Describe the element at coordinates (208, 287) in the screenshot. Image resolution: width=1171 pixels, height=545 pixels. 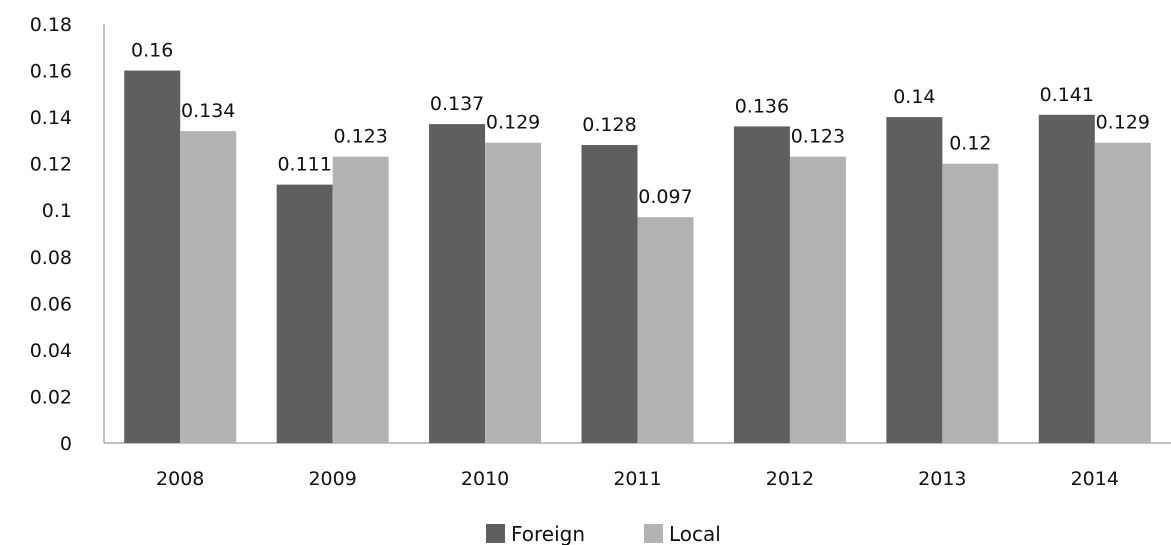
I see `bar-local-2008` at that location.